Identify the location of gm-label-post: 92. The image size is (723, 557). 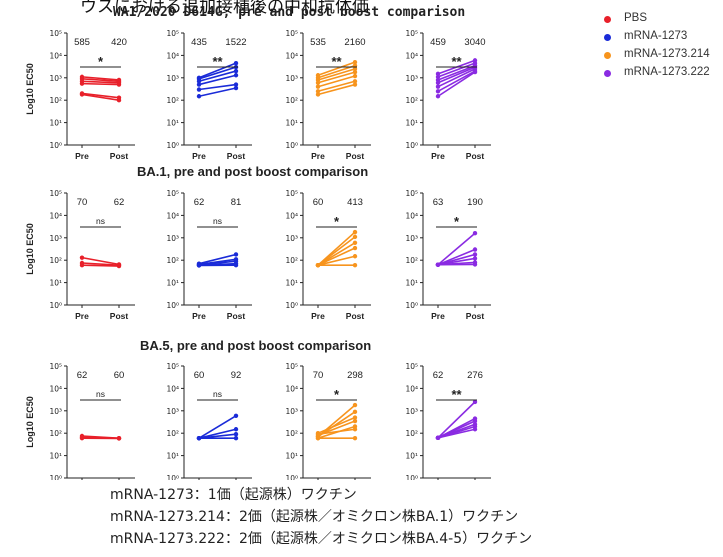
(236, 375).